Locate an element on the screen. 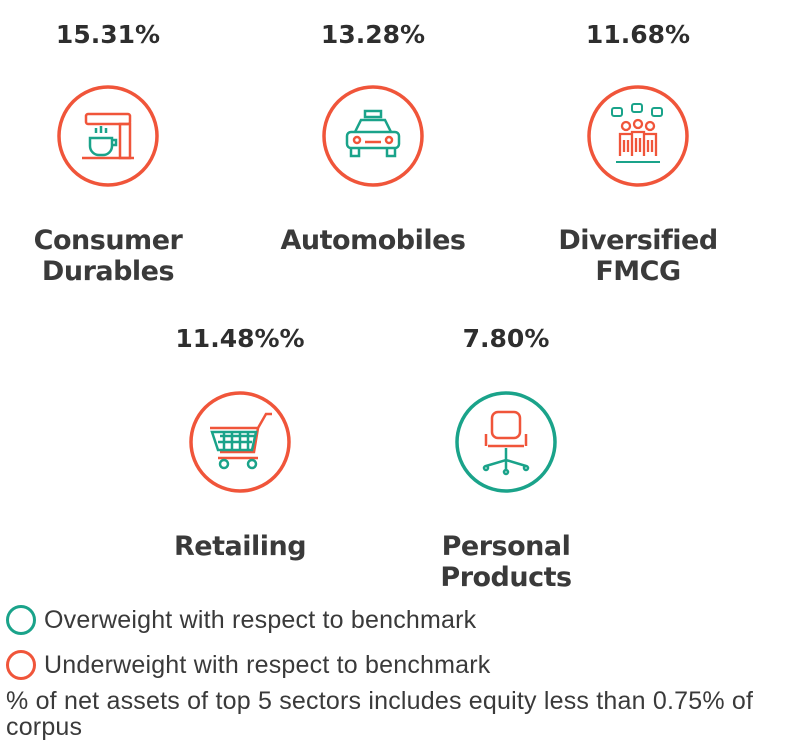 The height and width of the screenshot is (754, 801). shopping-cart-icon is located at coordinates (240, 442).